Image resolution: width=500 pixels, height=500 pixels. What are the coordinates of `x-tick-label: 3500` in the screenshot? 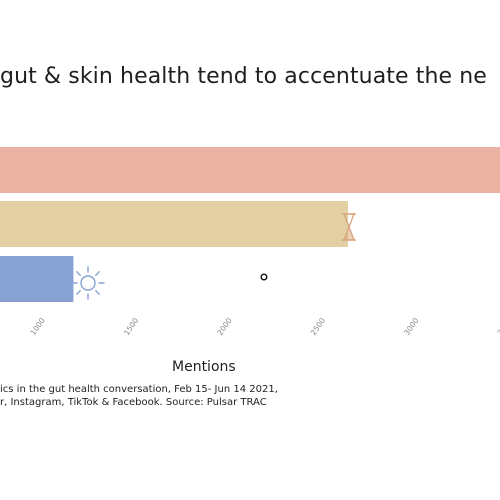 It's located at (498, 326).